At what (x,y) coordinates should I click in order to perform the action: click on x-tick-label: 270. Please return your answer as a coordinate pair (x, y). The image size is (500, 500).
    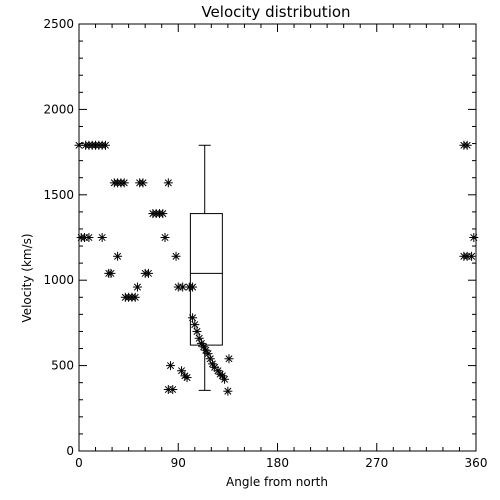
    Looking at the image, I should click on (376, 463).